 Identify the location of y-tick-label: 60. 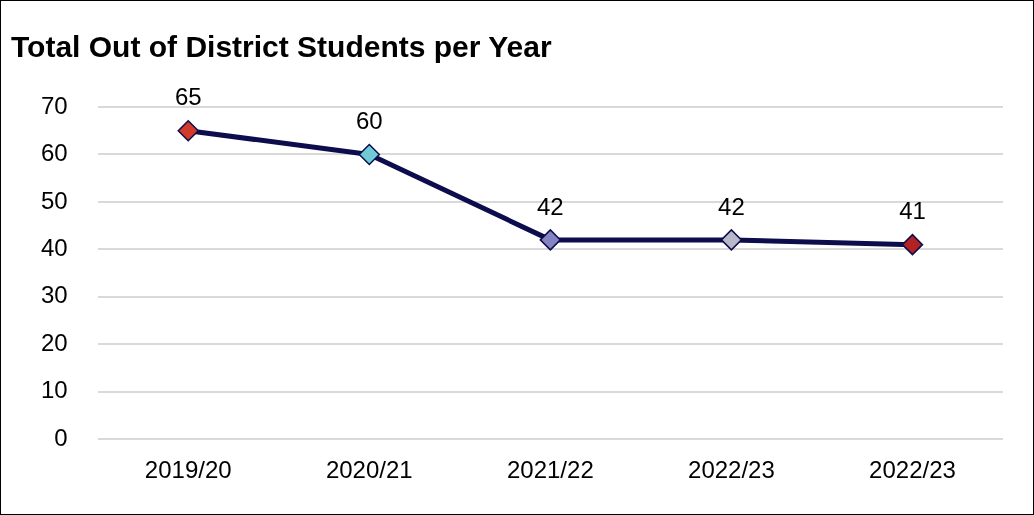
(54, 153).